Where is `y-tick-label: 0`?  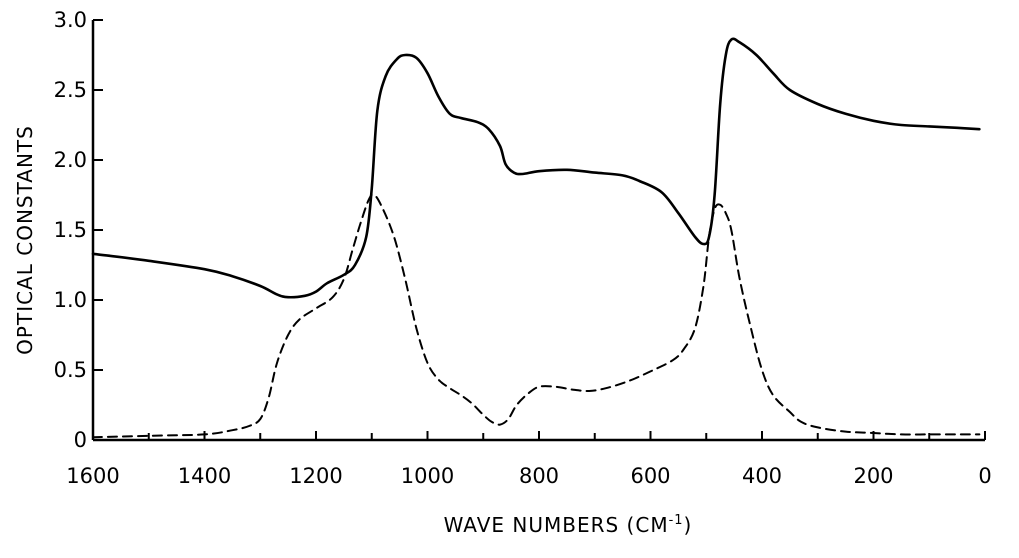 y-tick-label: 0 is located at coordinates (80, 440).